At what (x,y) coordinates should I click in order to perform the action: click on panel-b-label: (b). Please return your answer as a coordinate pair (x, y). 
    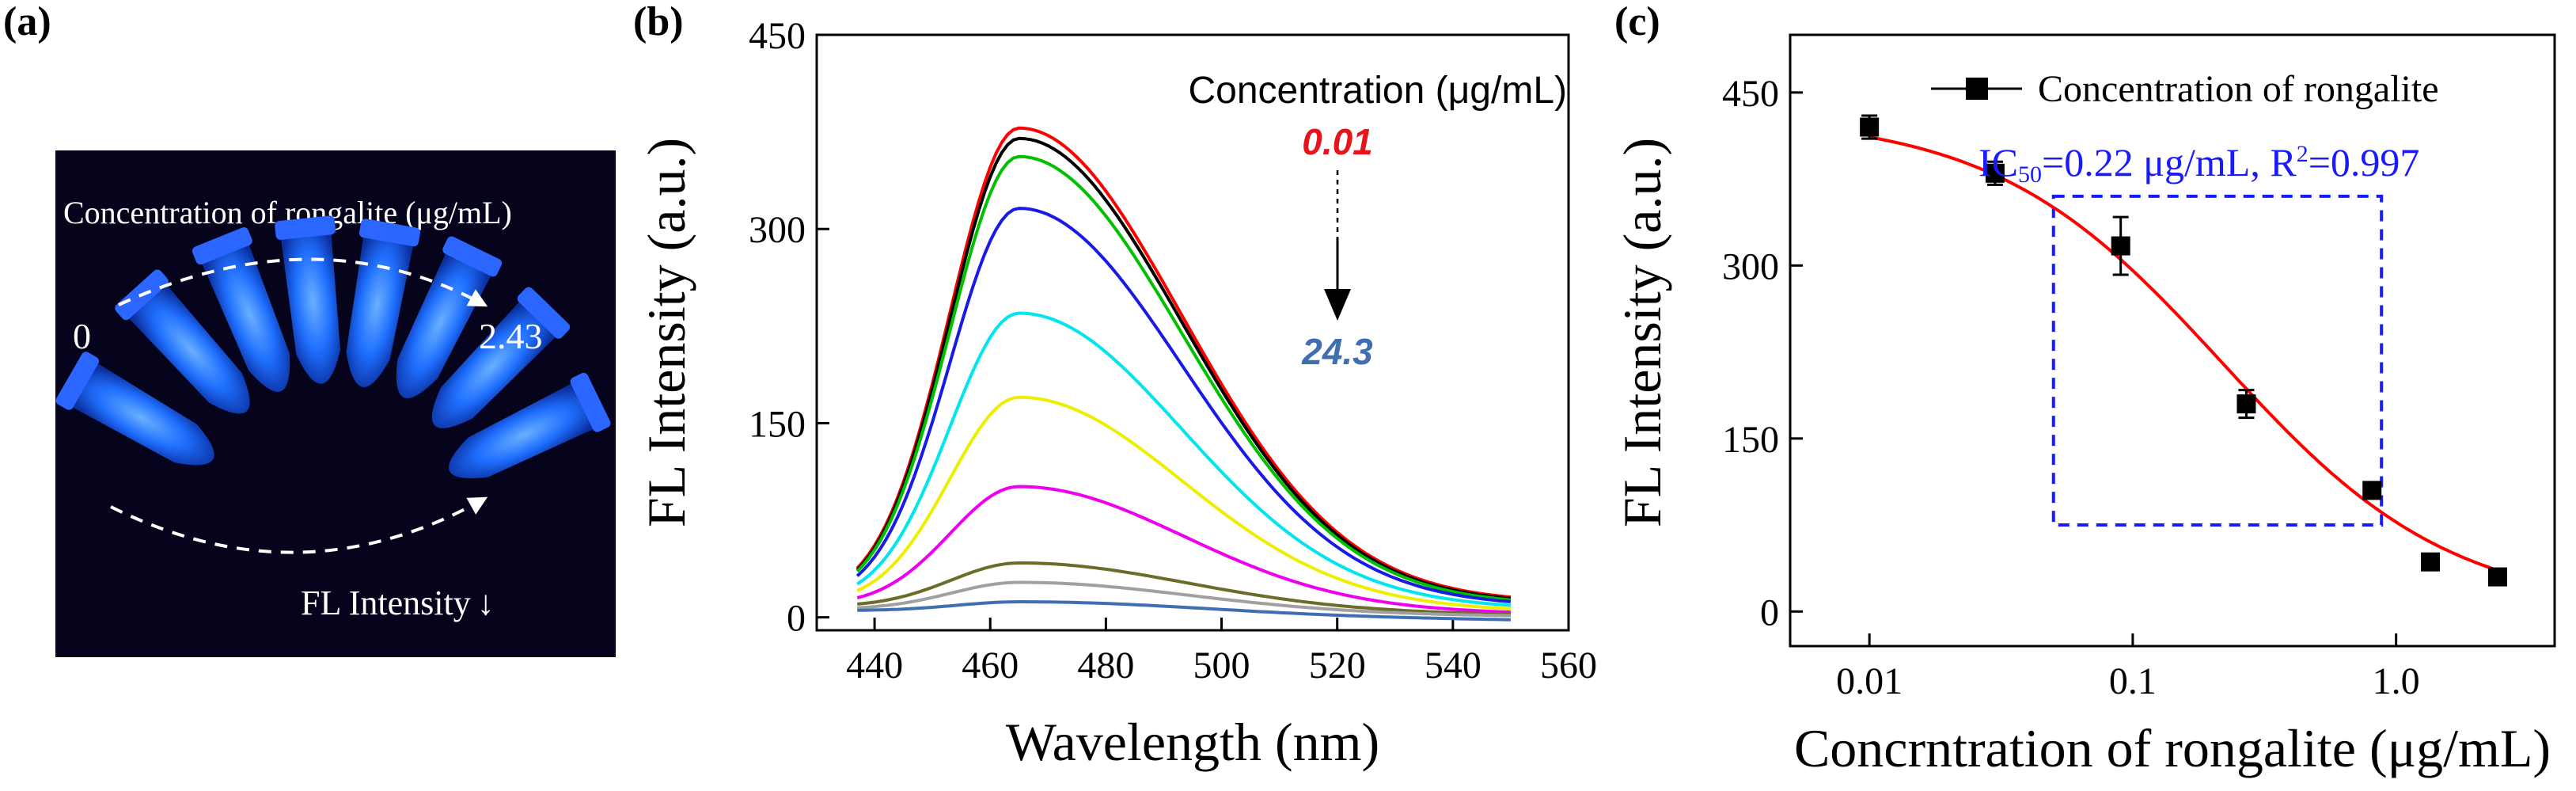
    Looking at the image, I should click on (658, 22).